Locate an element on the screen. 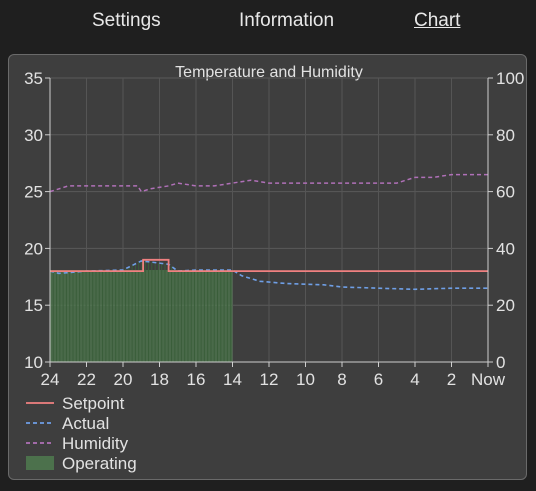 Image resolution: width=536 pixels, height=491 pixels. operating-area is located at coordinates (141, 311).